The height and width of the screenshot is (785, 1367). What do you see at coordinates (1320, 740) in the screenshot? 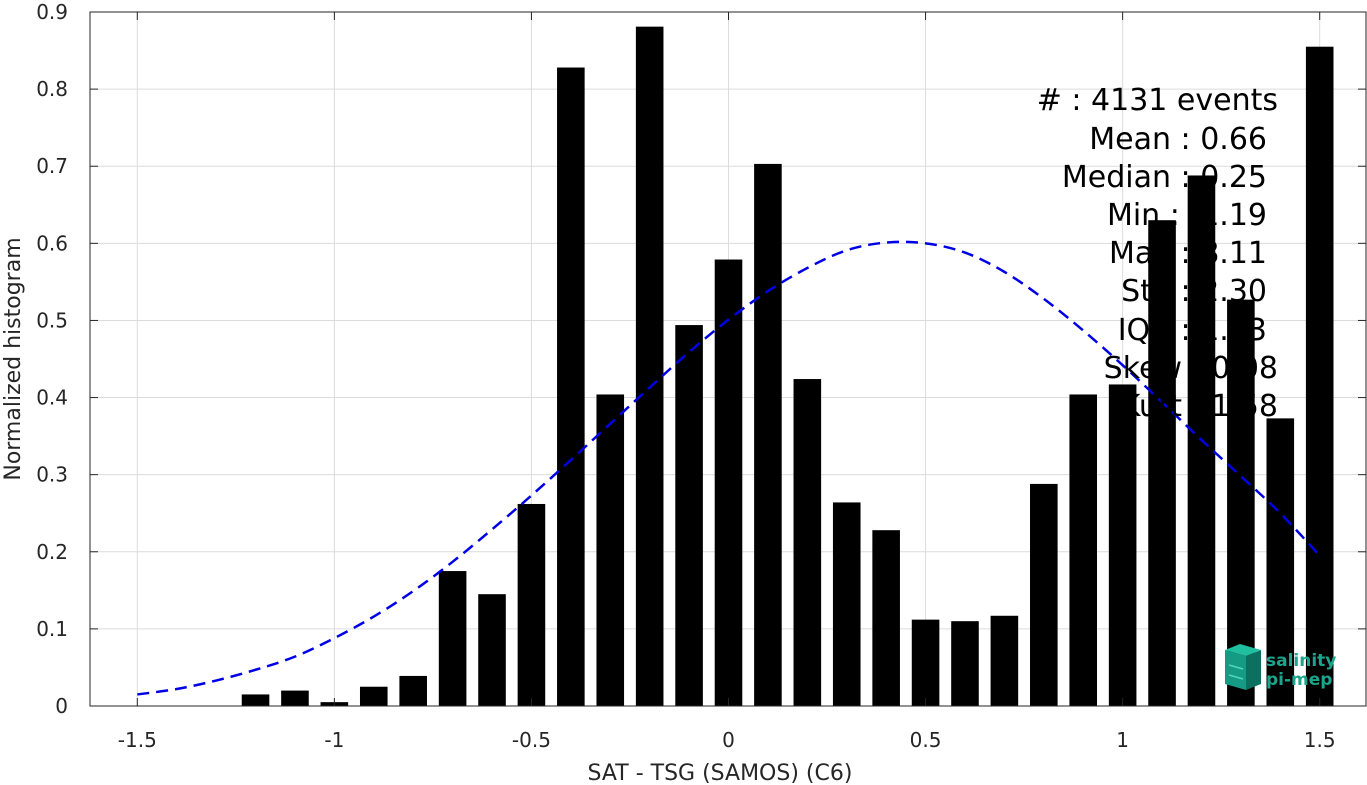
I see `x-tick-label: 1.5` at bounding box center [1320, 740].